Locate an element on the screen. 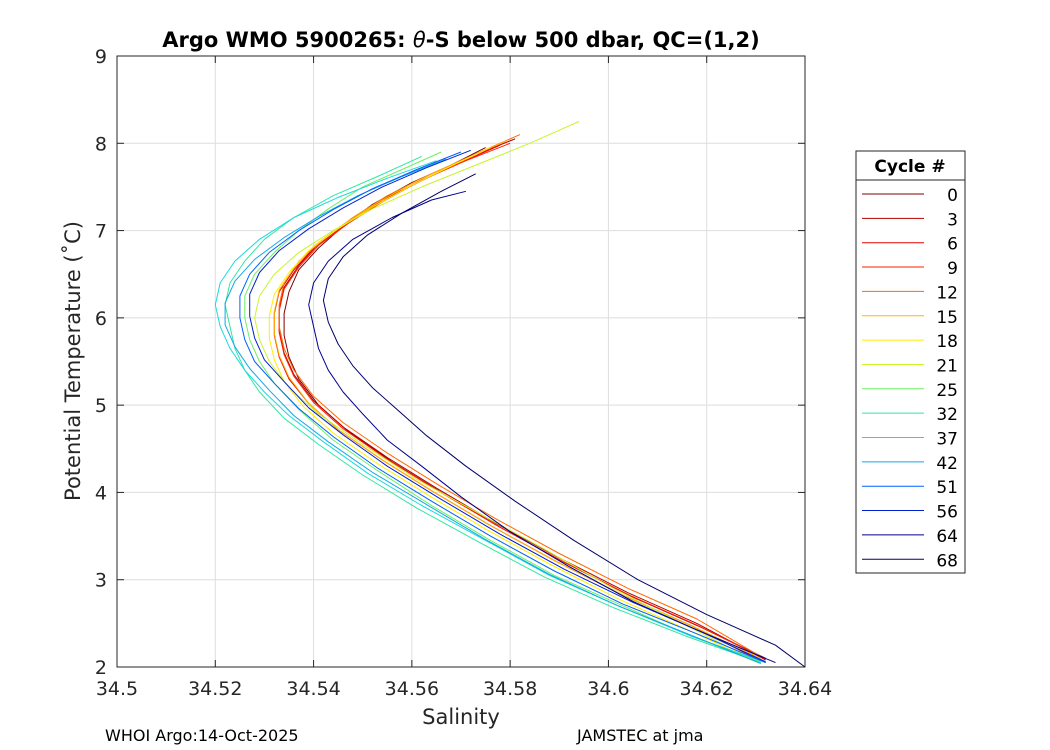 The height and width of the screenshot is (750, 1050). x-tick-label: 34.58 is located at coordinates (510, 689).